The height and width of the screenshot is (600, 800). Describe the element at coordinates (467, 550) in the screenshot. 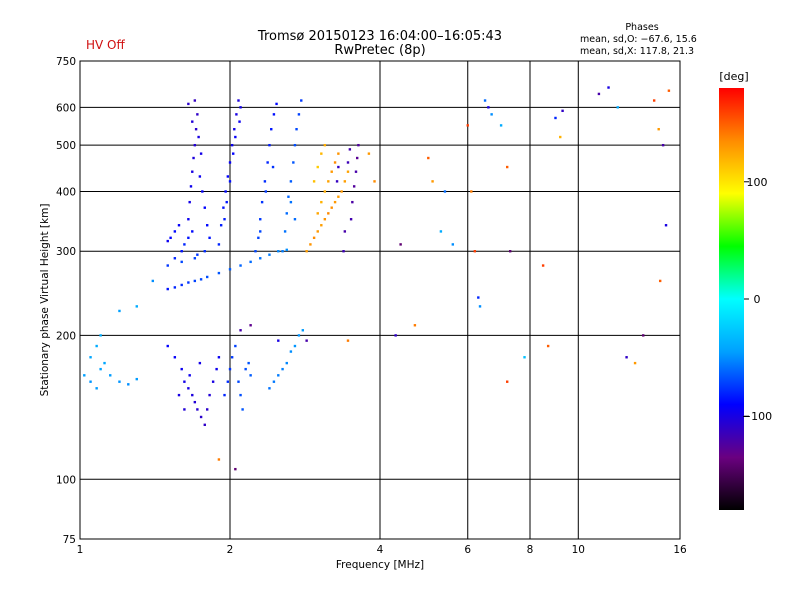

I see `x-tick-label: 6` at that location.